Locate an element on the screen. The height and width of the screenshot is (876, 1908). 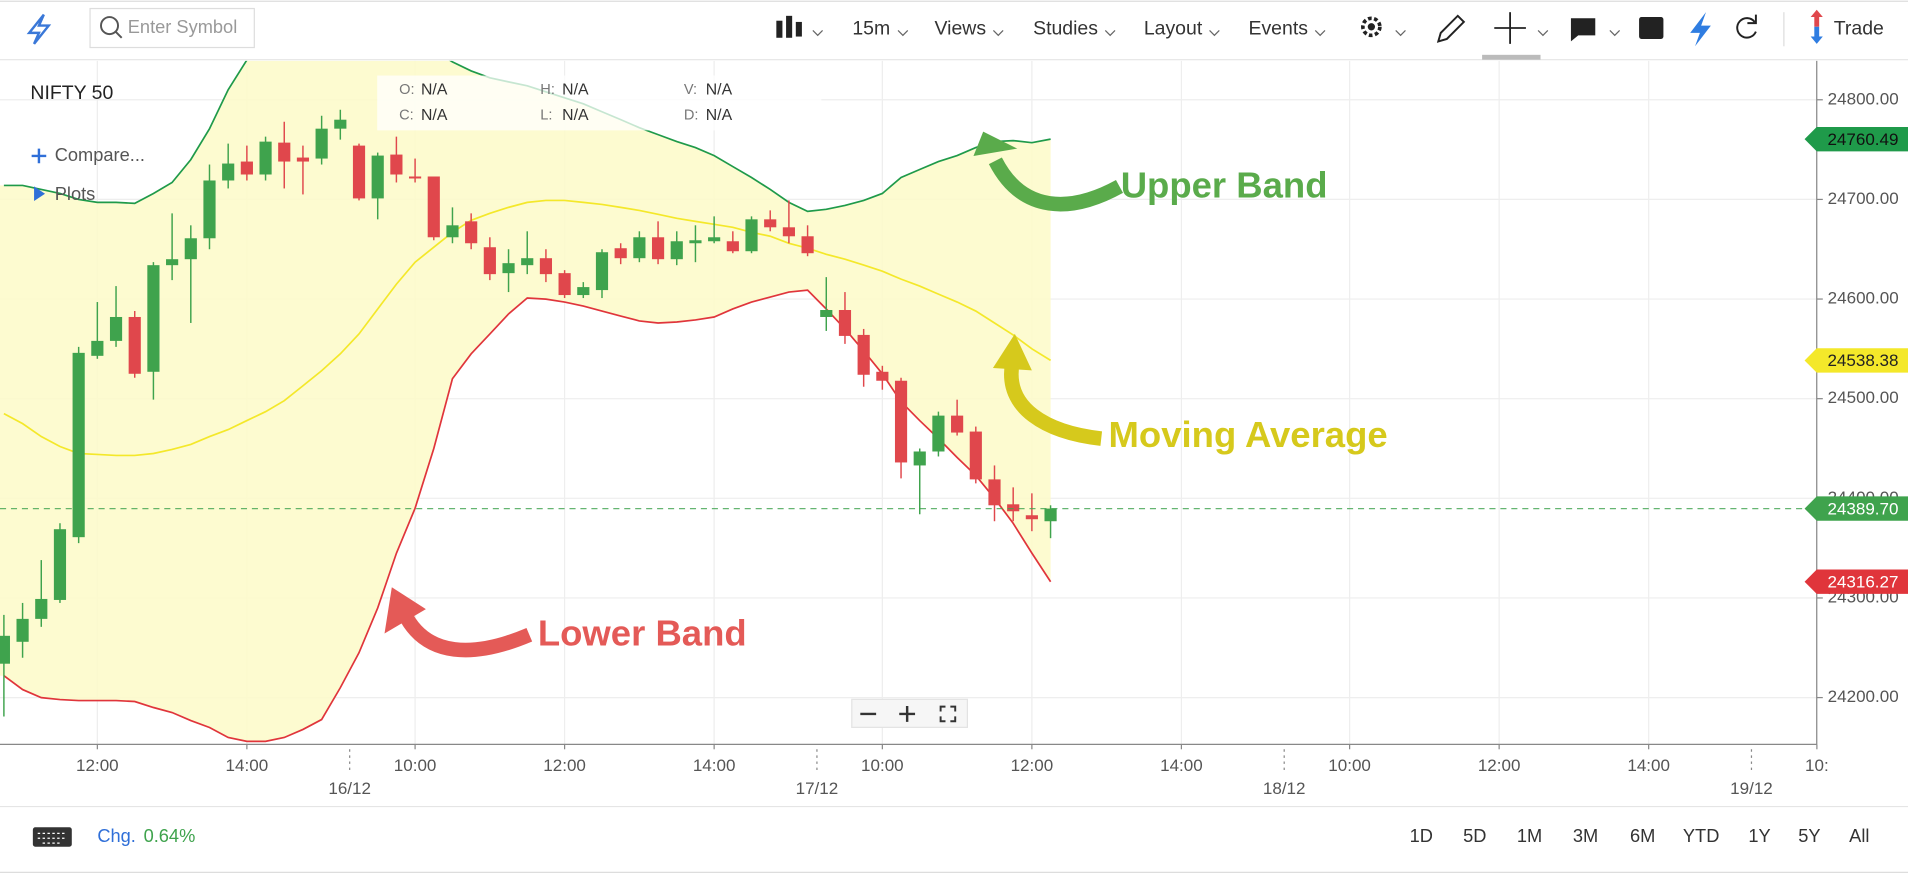
range-buttons: 1D 5D 1M 3M 6M YTD 1Y 5Y All is located at coordinates (1640, 835).